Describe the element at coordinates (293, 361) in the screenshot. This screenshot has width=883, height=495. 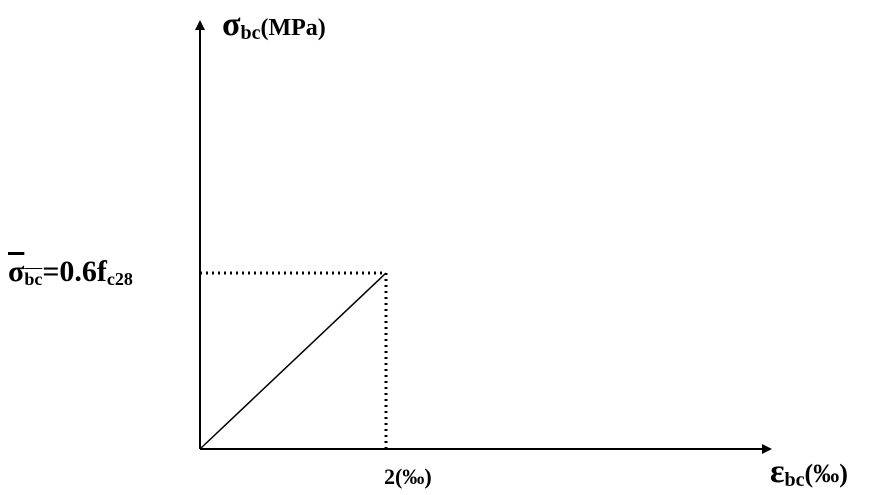
I see `stress-strain-line` at that location.